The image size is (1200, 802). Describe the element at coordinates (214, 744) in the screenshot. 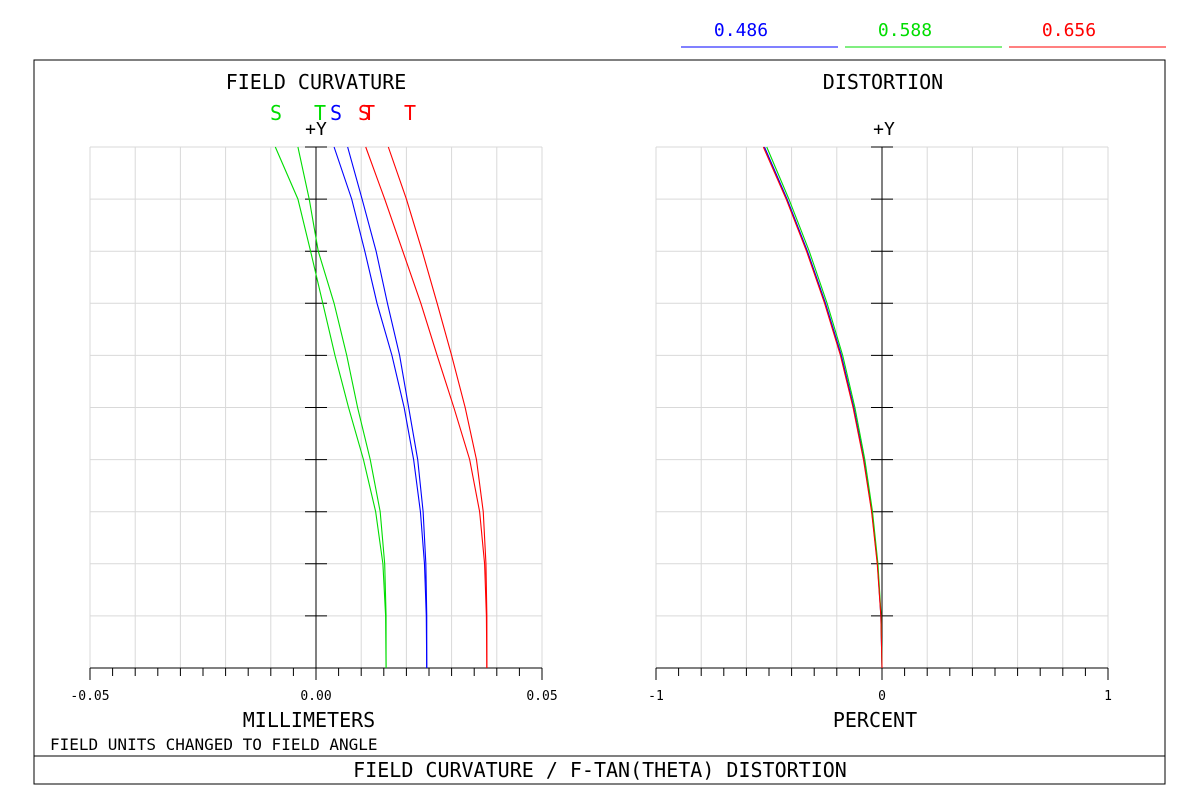

I see `field-units-note: FIELD UNITS CHANGED TO FIELD ANGLE` at that location.